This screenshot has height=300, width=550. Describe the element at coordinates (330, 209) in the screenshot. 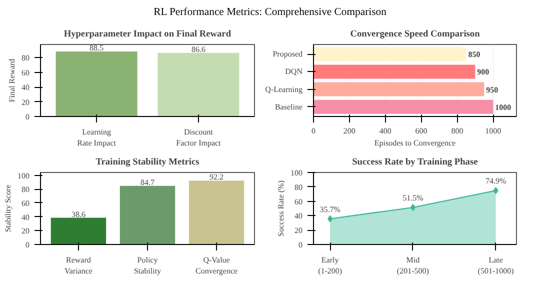

I see `data-label: 35.7%` at that location.